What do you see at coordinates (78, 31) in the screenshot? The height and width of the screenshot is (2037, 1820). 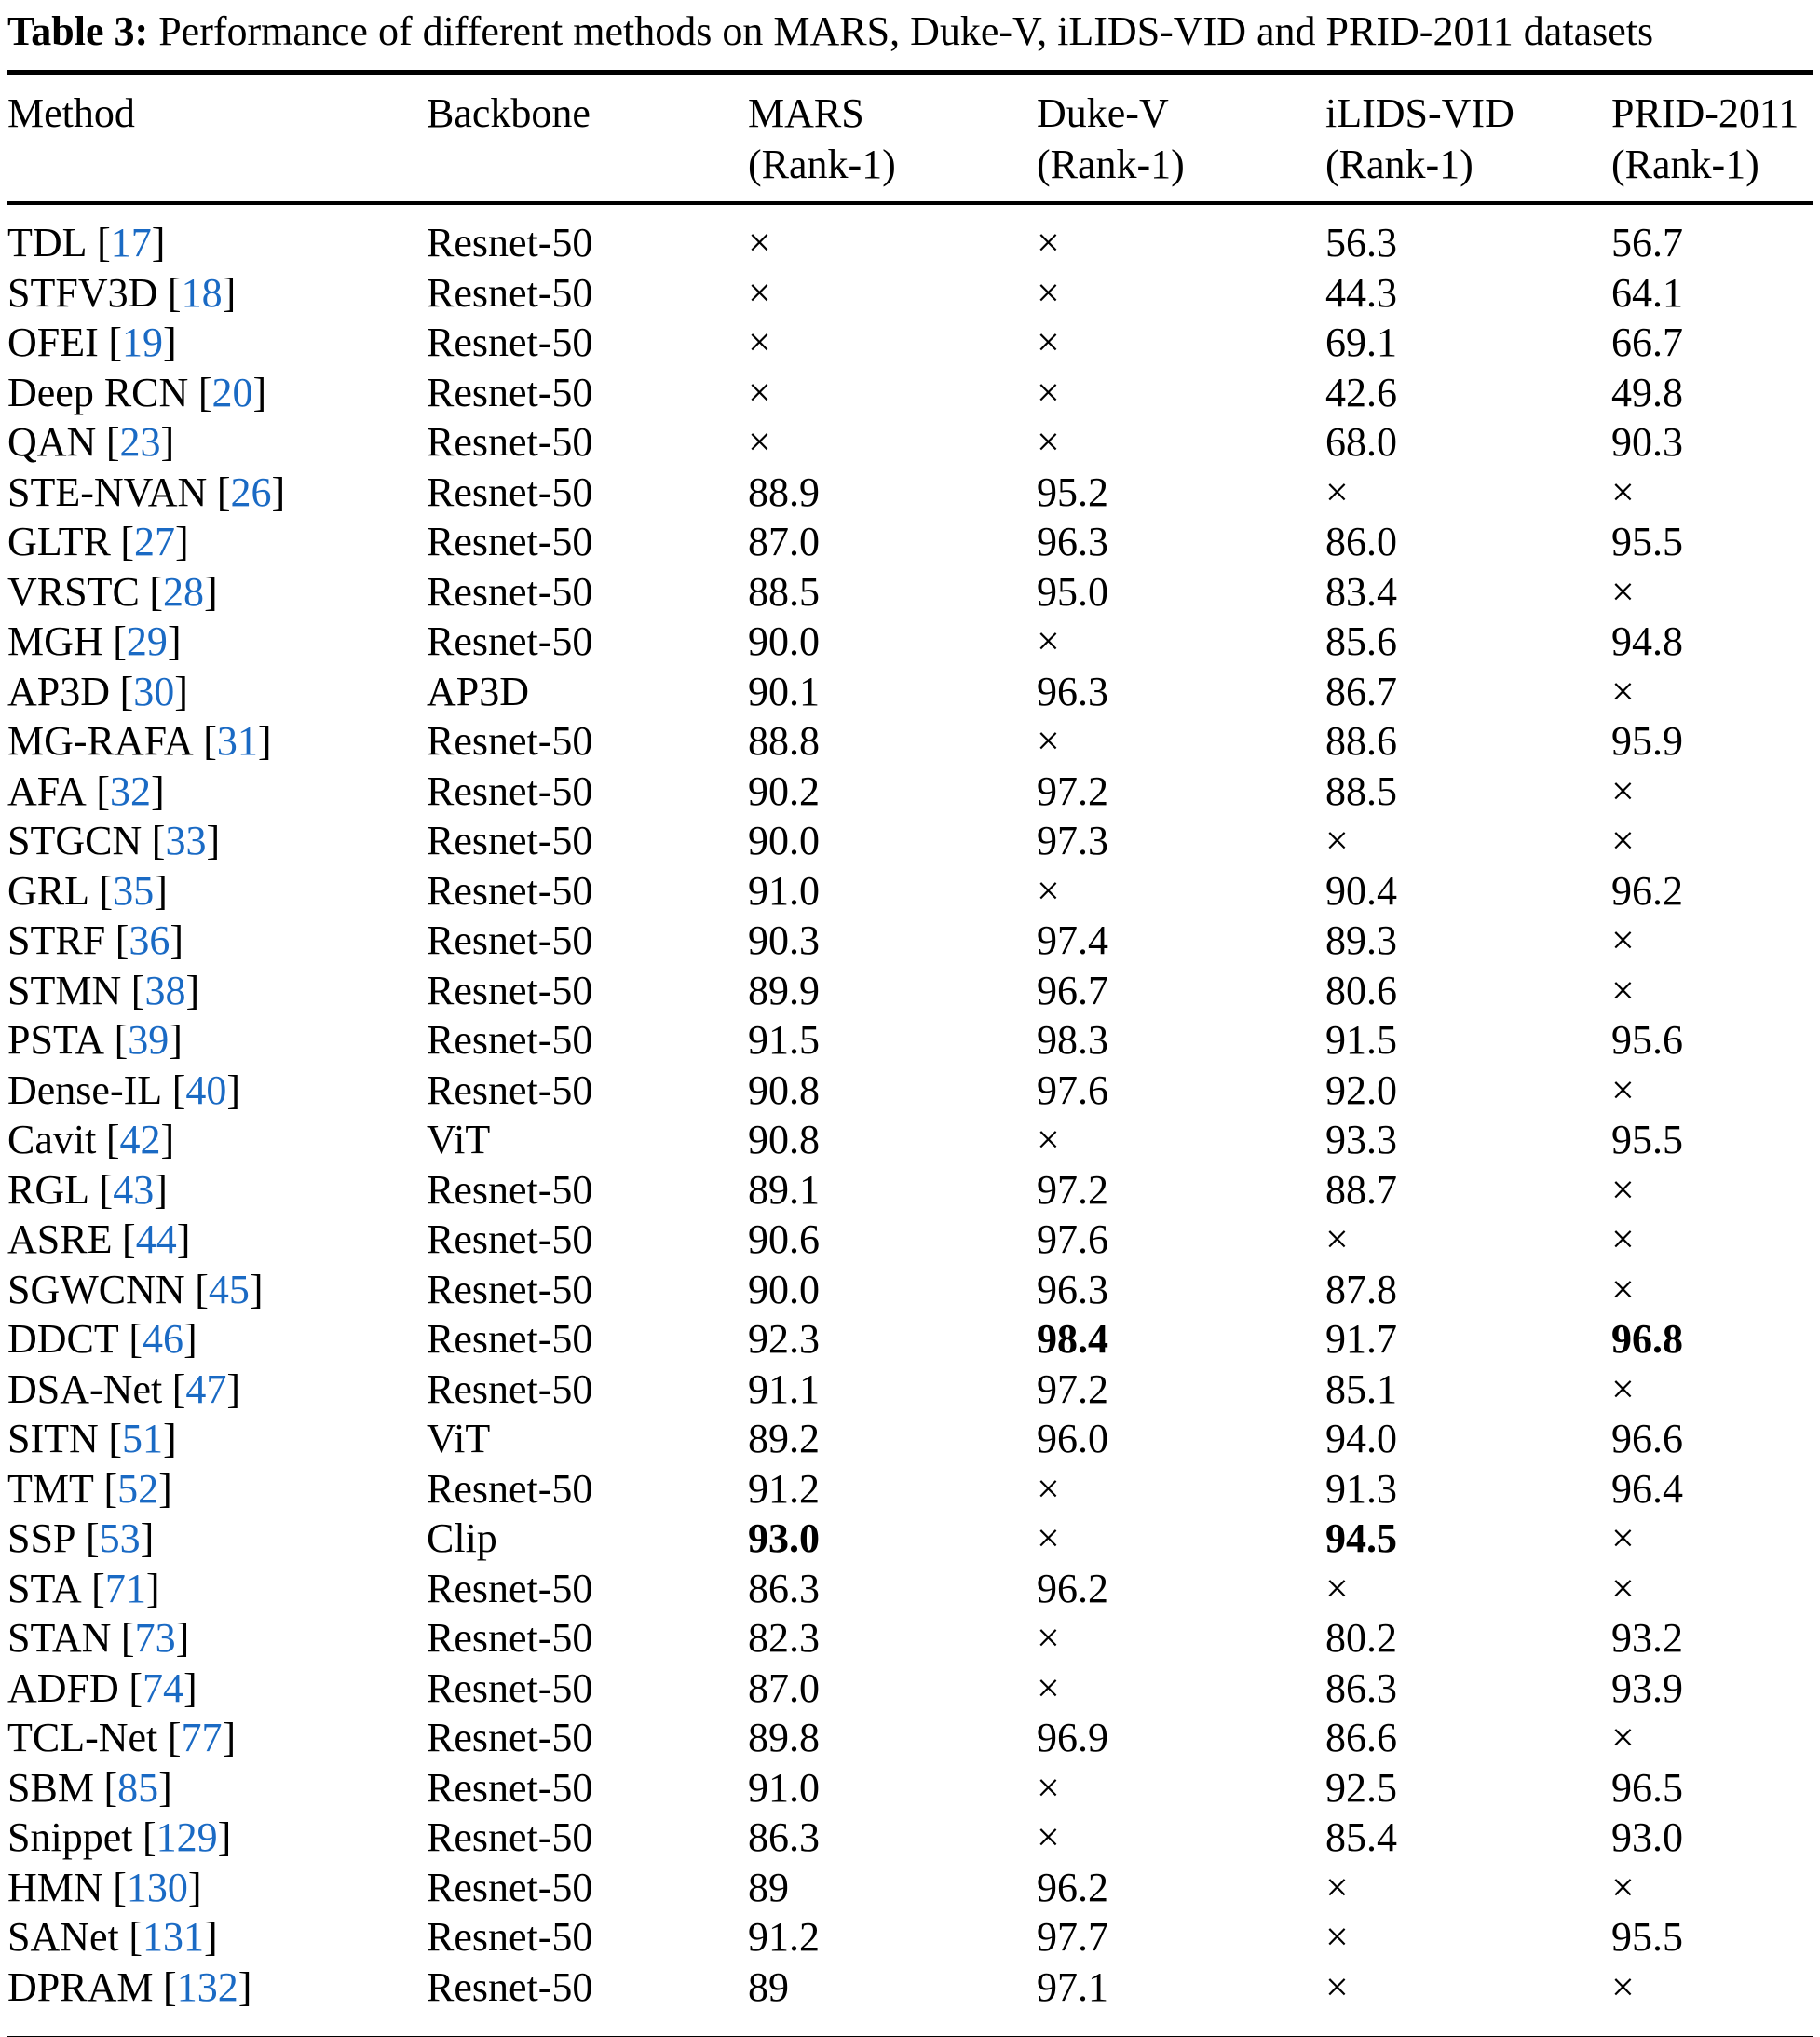 I see `table-caption-label: Table 3:` at bounding box center [78, 31].